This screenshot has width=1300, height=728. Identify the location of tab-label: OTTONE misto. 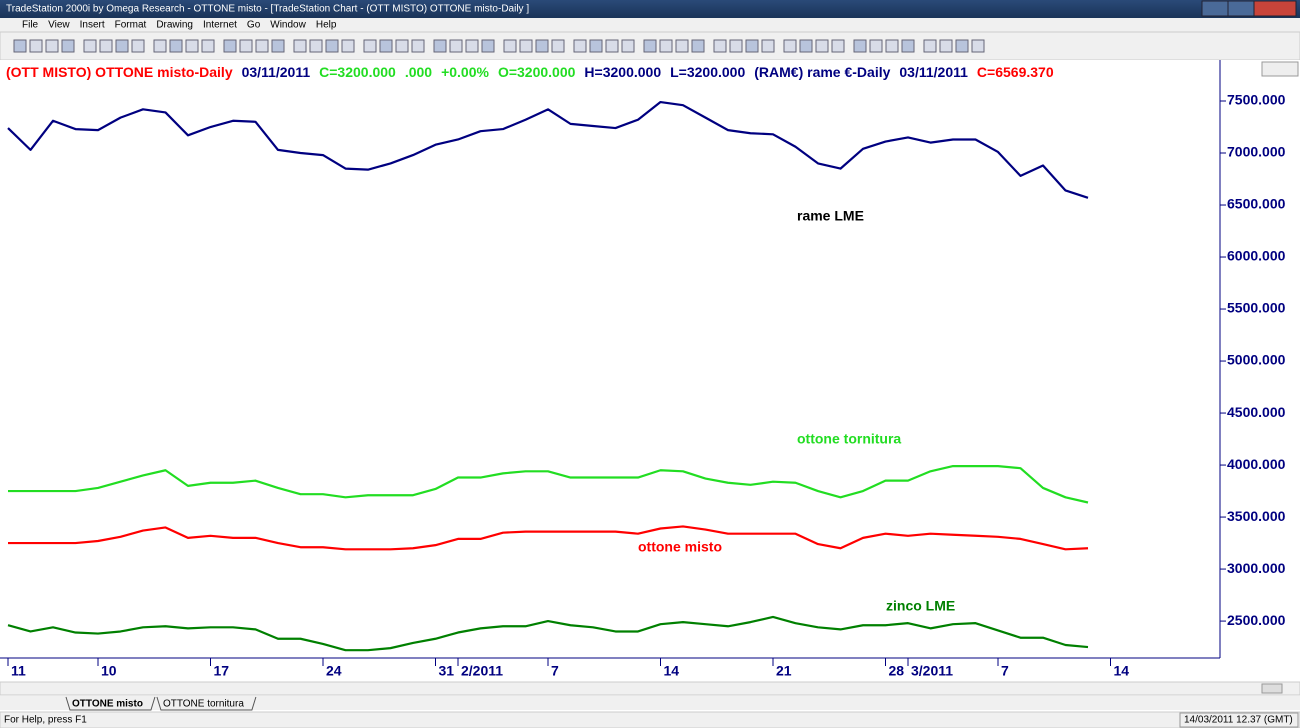
(107, 704).